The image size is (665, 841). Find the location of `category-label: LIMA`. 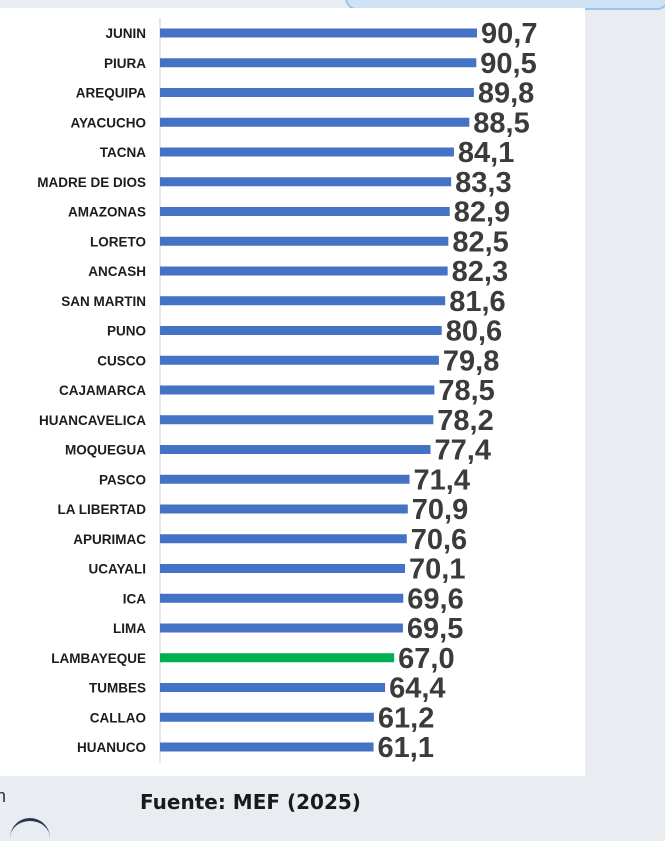

category-label: LIMA is located at coordinates (129, 628).